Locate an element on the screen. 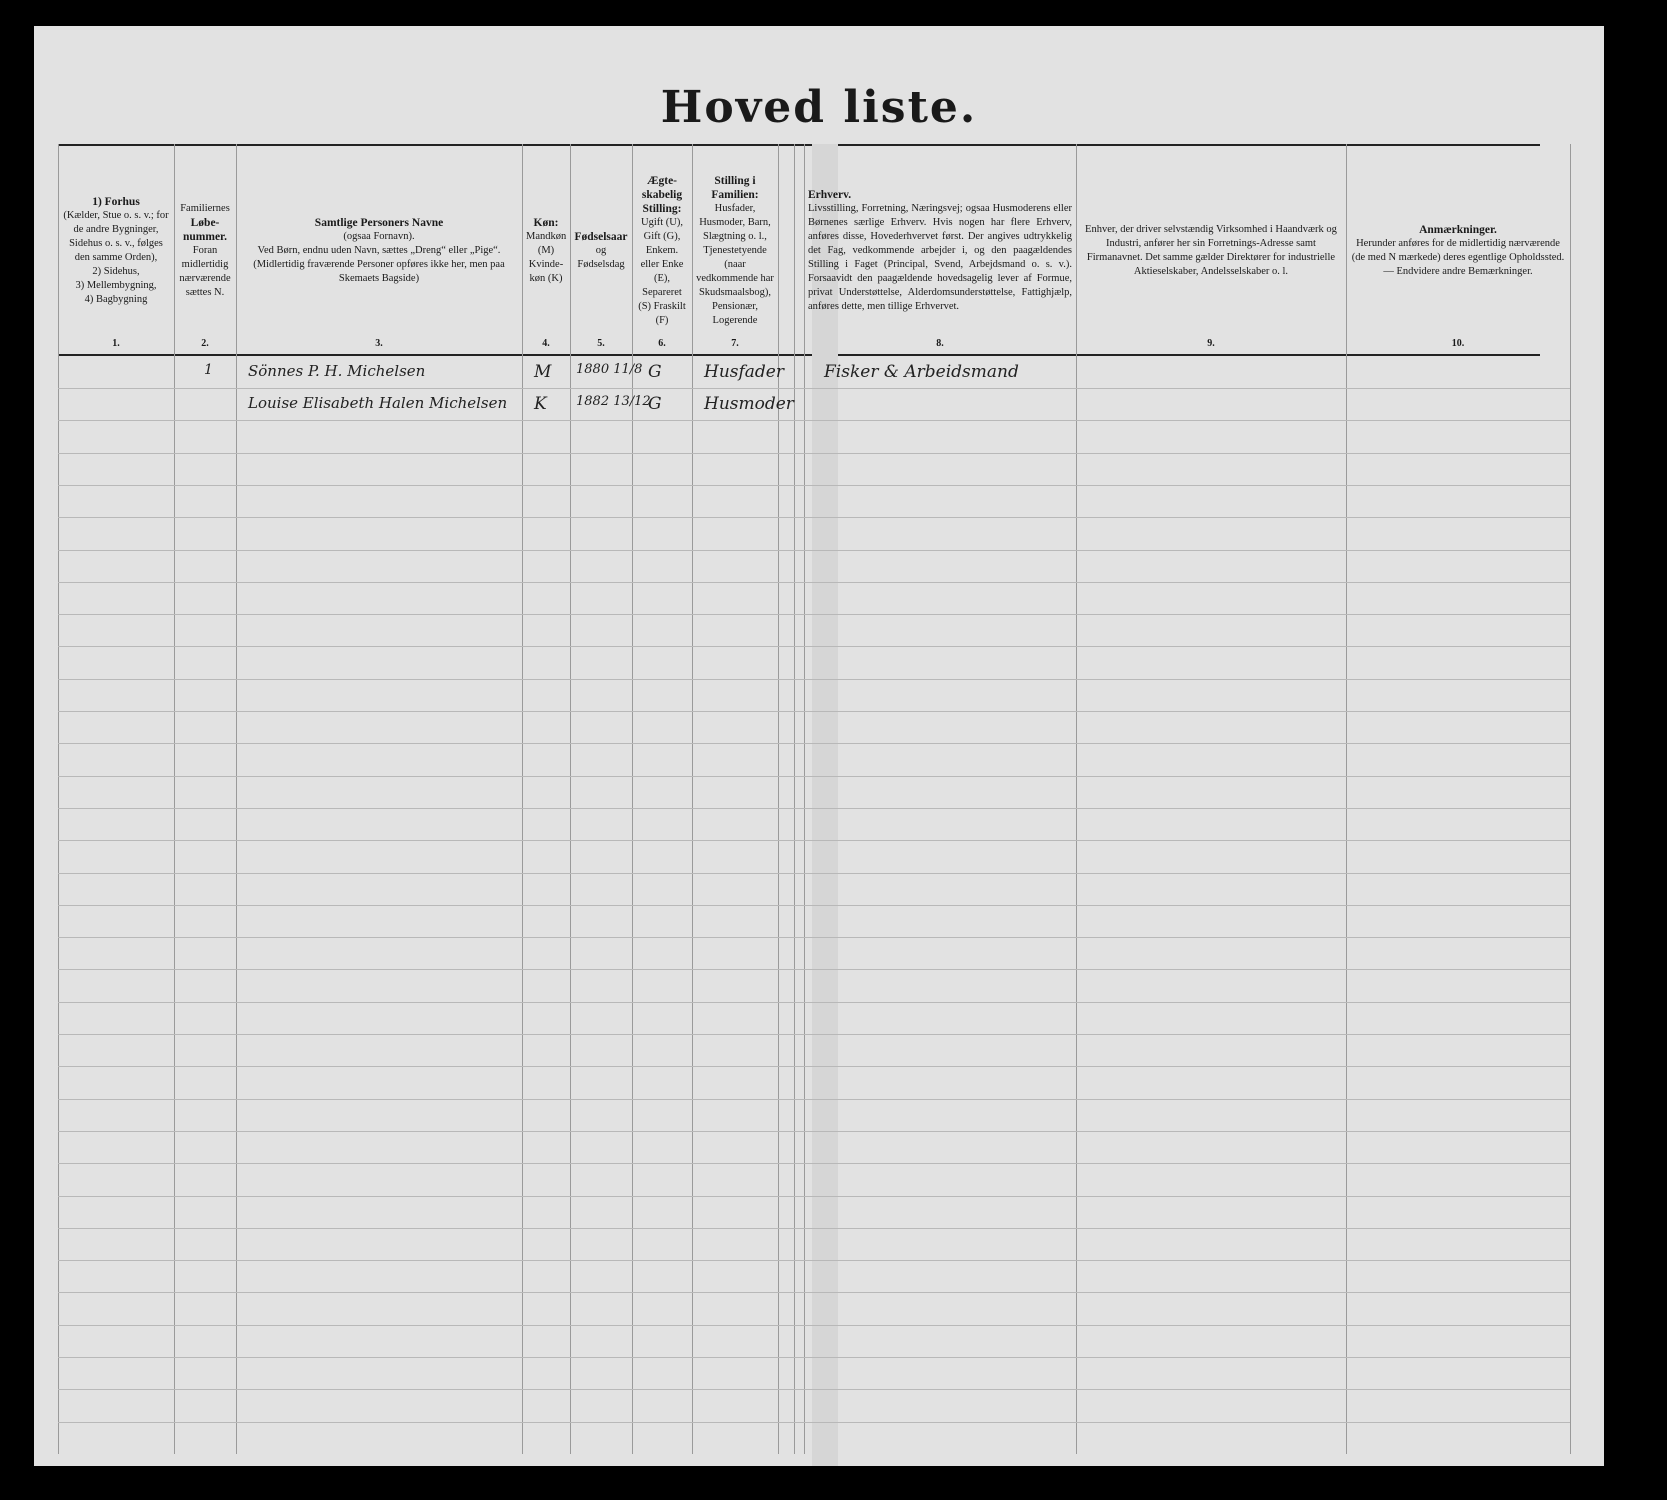 The height and width of the screenshot is (1500, 1667). header-text: Stilling i Familien: is located at coordinates (735, 188).